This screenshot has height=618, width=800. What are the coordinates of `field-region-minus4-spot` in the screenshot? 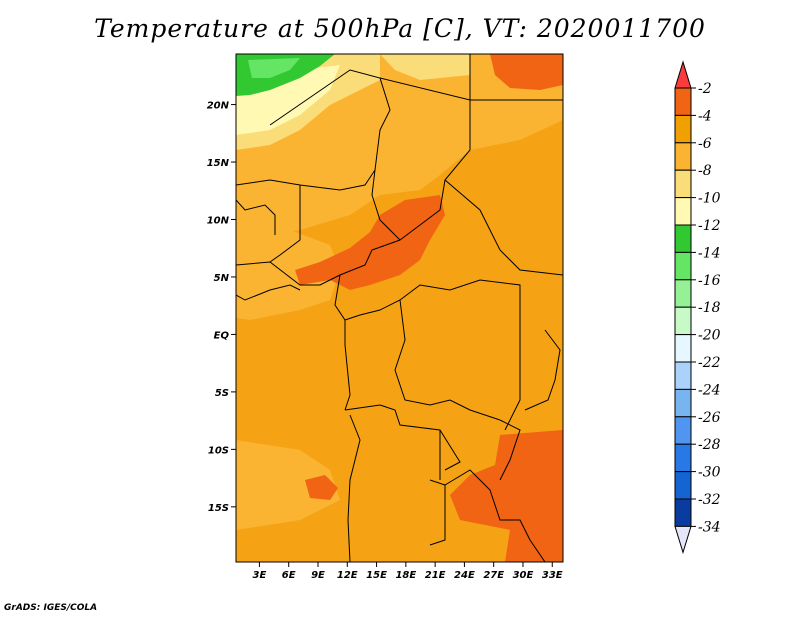 It's located at (321, 487).